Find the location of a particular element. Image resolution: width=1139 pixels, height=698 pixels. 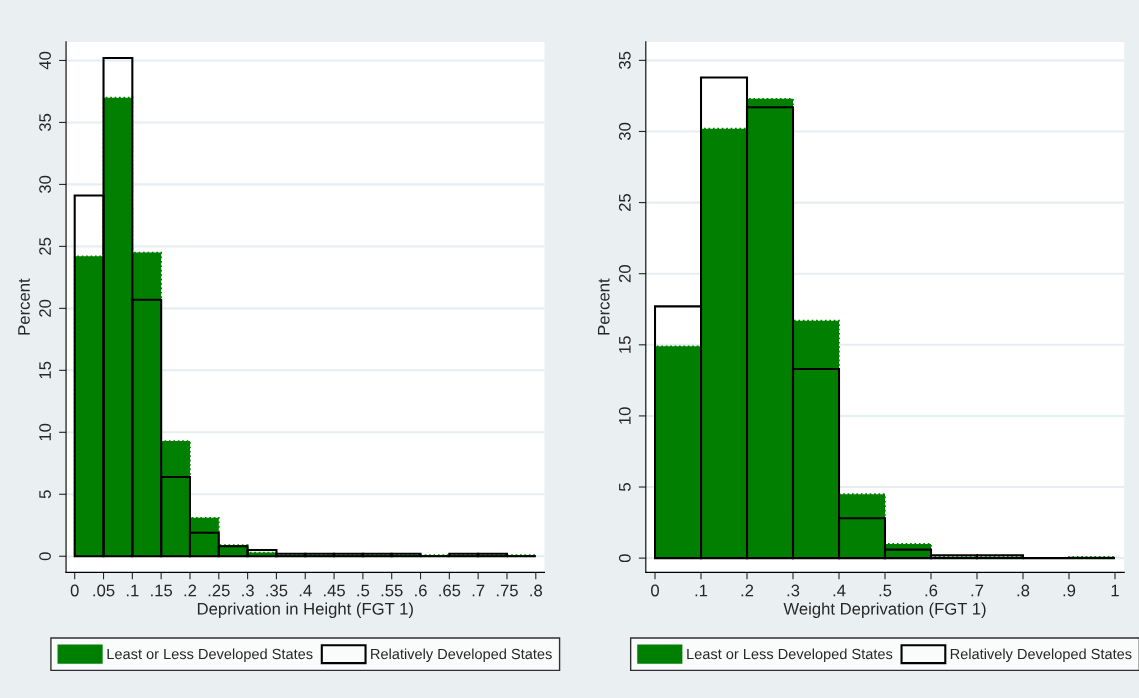

x-tick-label: .45 is located at coordinates (334, 590).